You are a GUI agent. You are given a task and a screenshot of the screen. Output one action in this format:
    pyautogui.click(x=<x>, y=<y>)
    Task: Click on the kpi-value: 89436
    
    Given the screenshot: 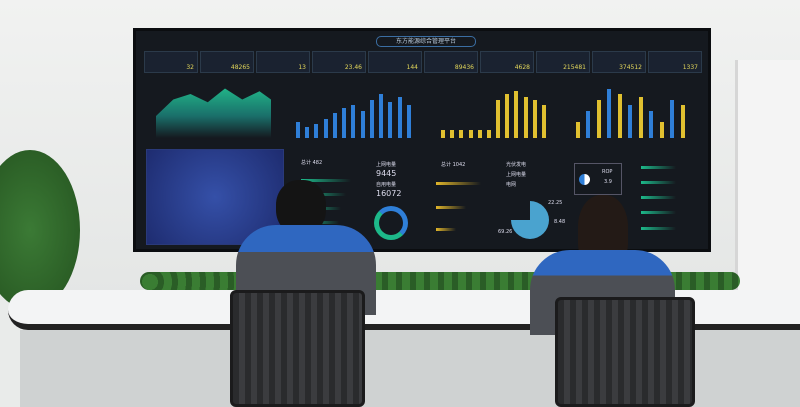 What is the action you would take?
    pyautogui.click(x=464, y=67)
    